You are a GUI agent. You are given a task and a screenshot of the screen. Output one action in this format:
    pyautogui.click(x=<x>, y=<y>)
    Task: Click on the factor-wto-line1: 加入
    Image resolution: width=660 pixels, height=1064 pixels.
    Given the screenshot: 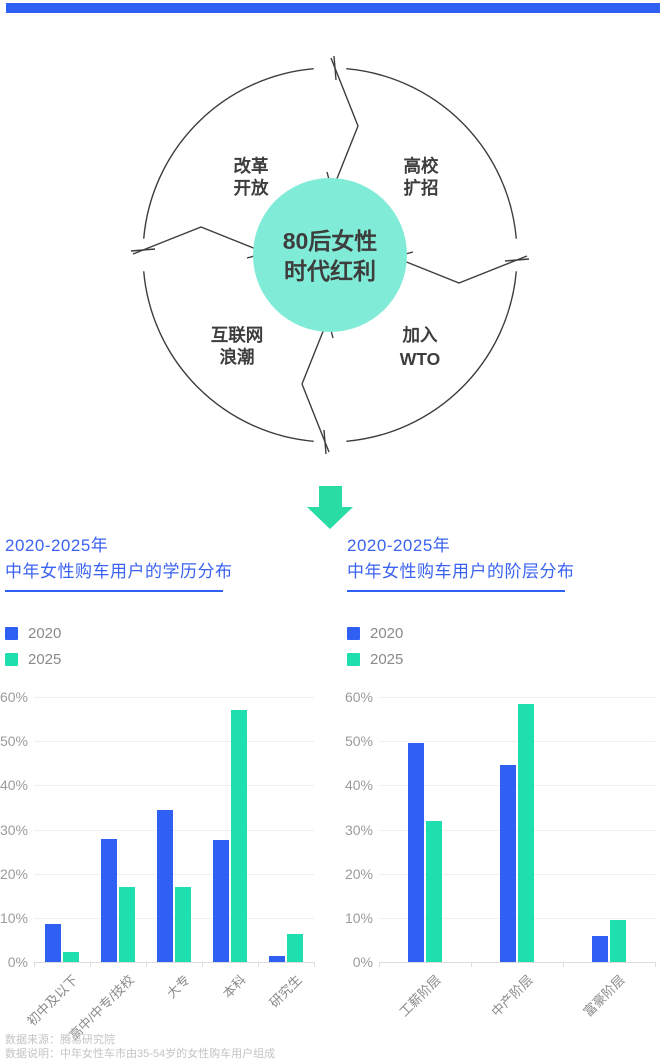 What is the action you would take?
    pyautogui.click(x=420, y=335)
    